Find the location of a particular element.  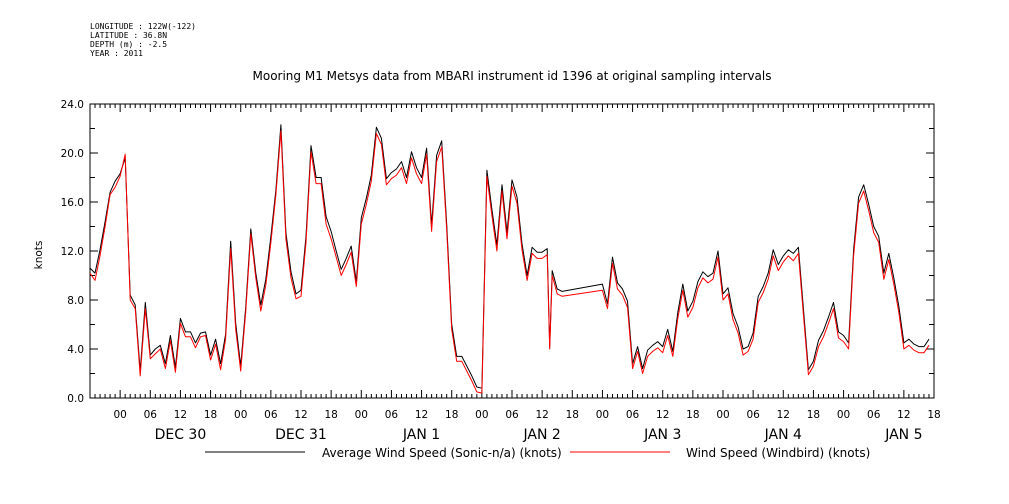

day-label: DEC 30 is located at coordinates (181, 435).